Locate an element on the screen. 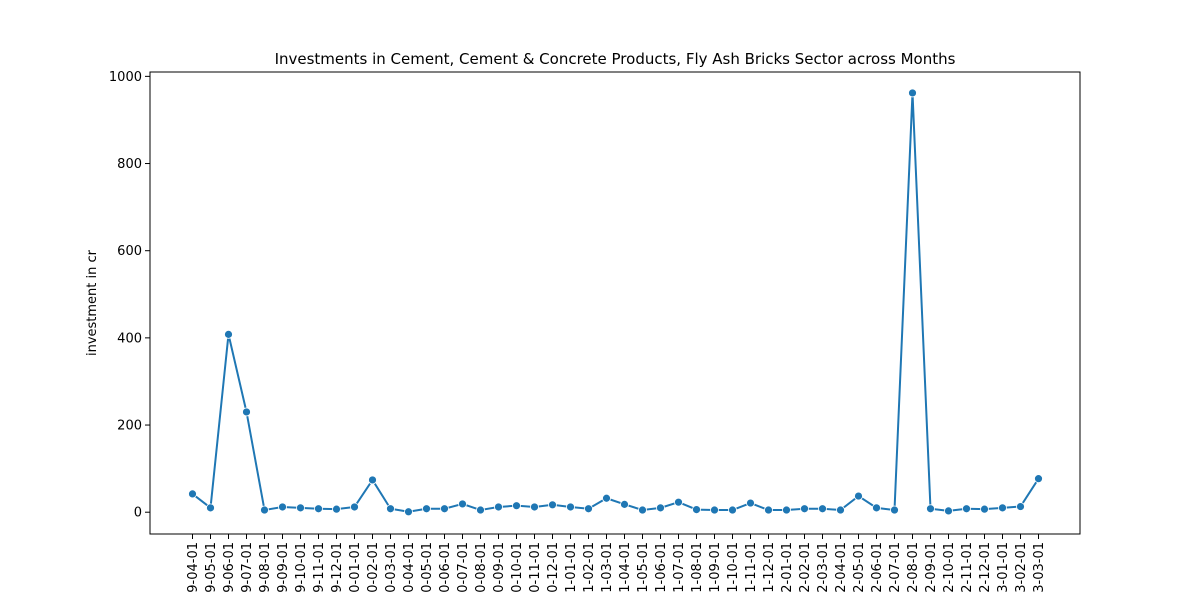 The height and width of the screenshot is (600, 1200). x-tick-label: 3-01-01 is located at coordinates (1003, 567).